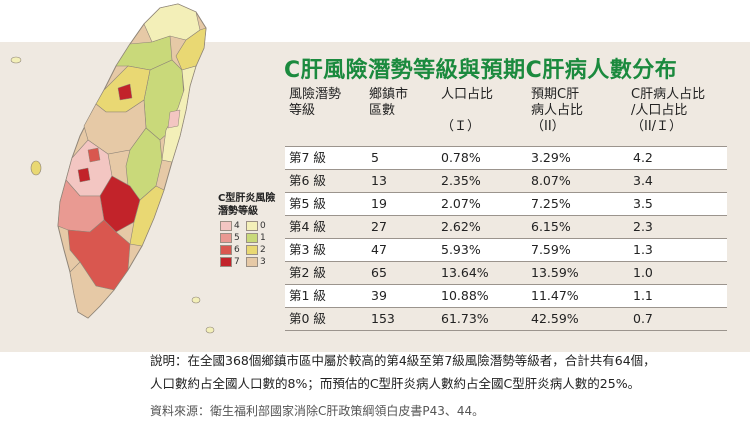  Describe the element at coordinates (481, 70) in the screenshot. I see `page-title: C肝風險潛勢等級與預期C肝病人數分布` at that location.